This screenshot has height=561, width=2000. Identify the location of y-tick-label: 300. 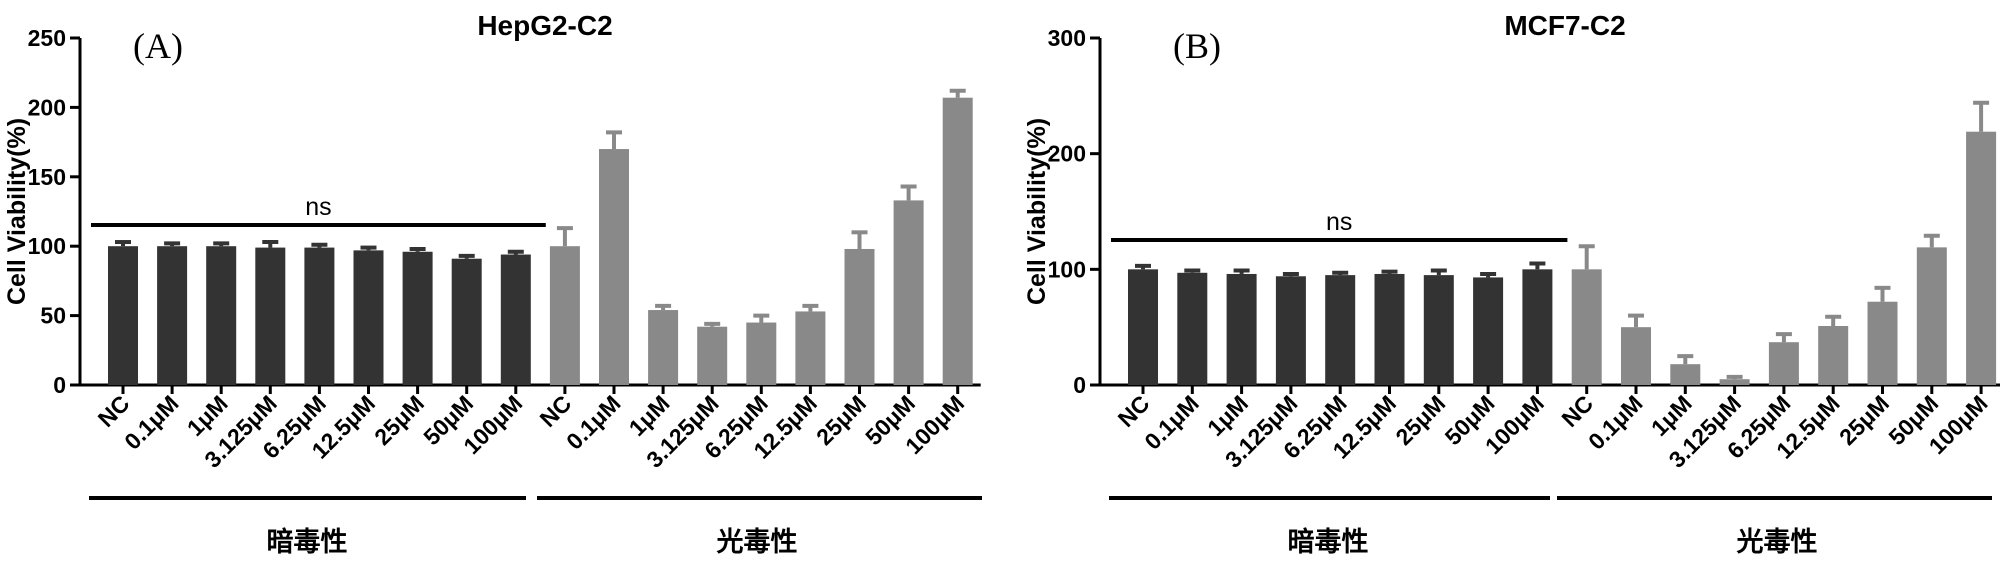
(1067, 38).